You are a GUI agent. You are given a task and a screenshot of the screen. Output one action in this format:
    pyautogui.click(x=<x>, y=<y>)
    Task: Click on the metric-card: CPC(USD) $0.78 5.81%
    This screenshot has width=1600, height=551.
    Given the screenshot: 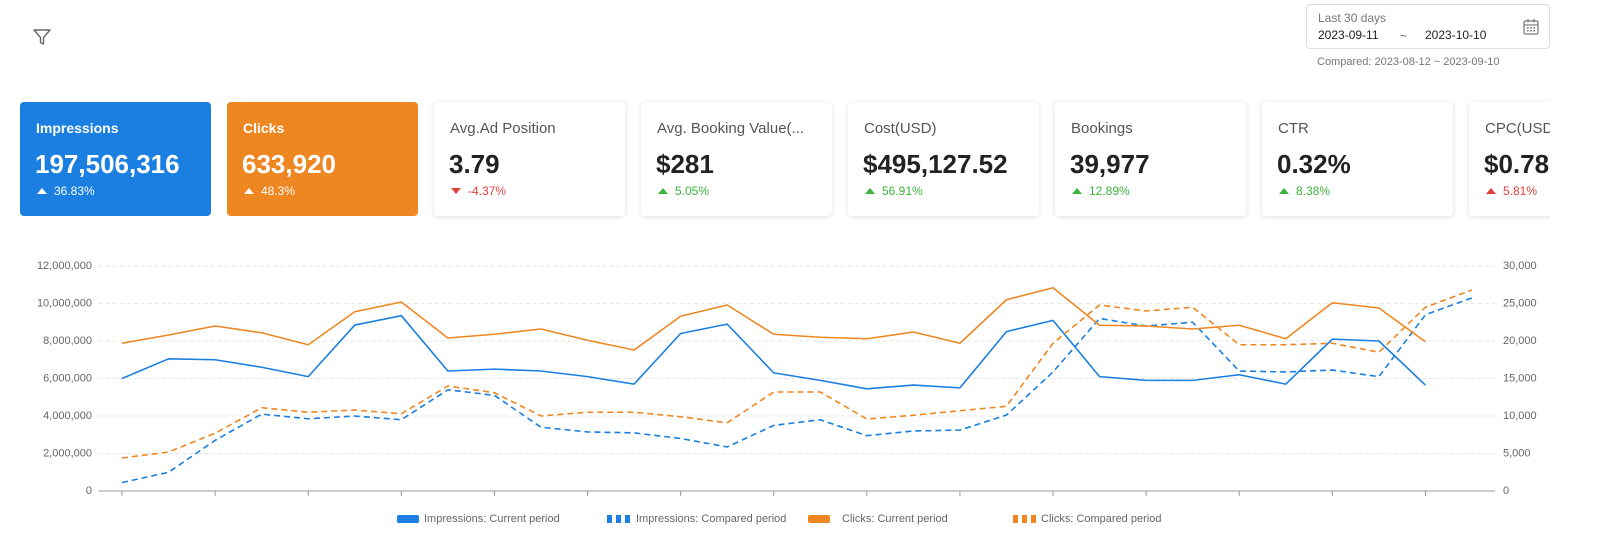 What is the action you would take?
    pyautogui.click(x=1509, y=159)
    